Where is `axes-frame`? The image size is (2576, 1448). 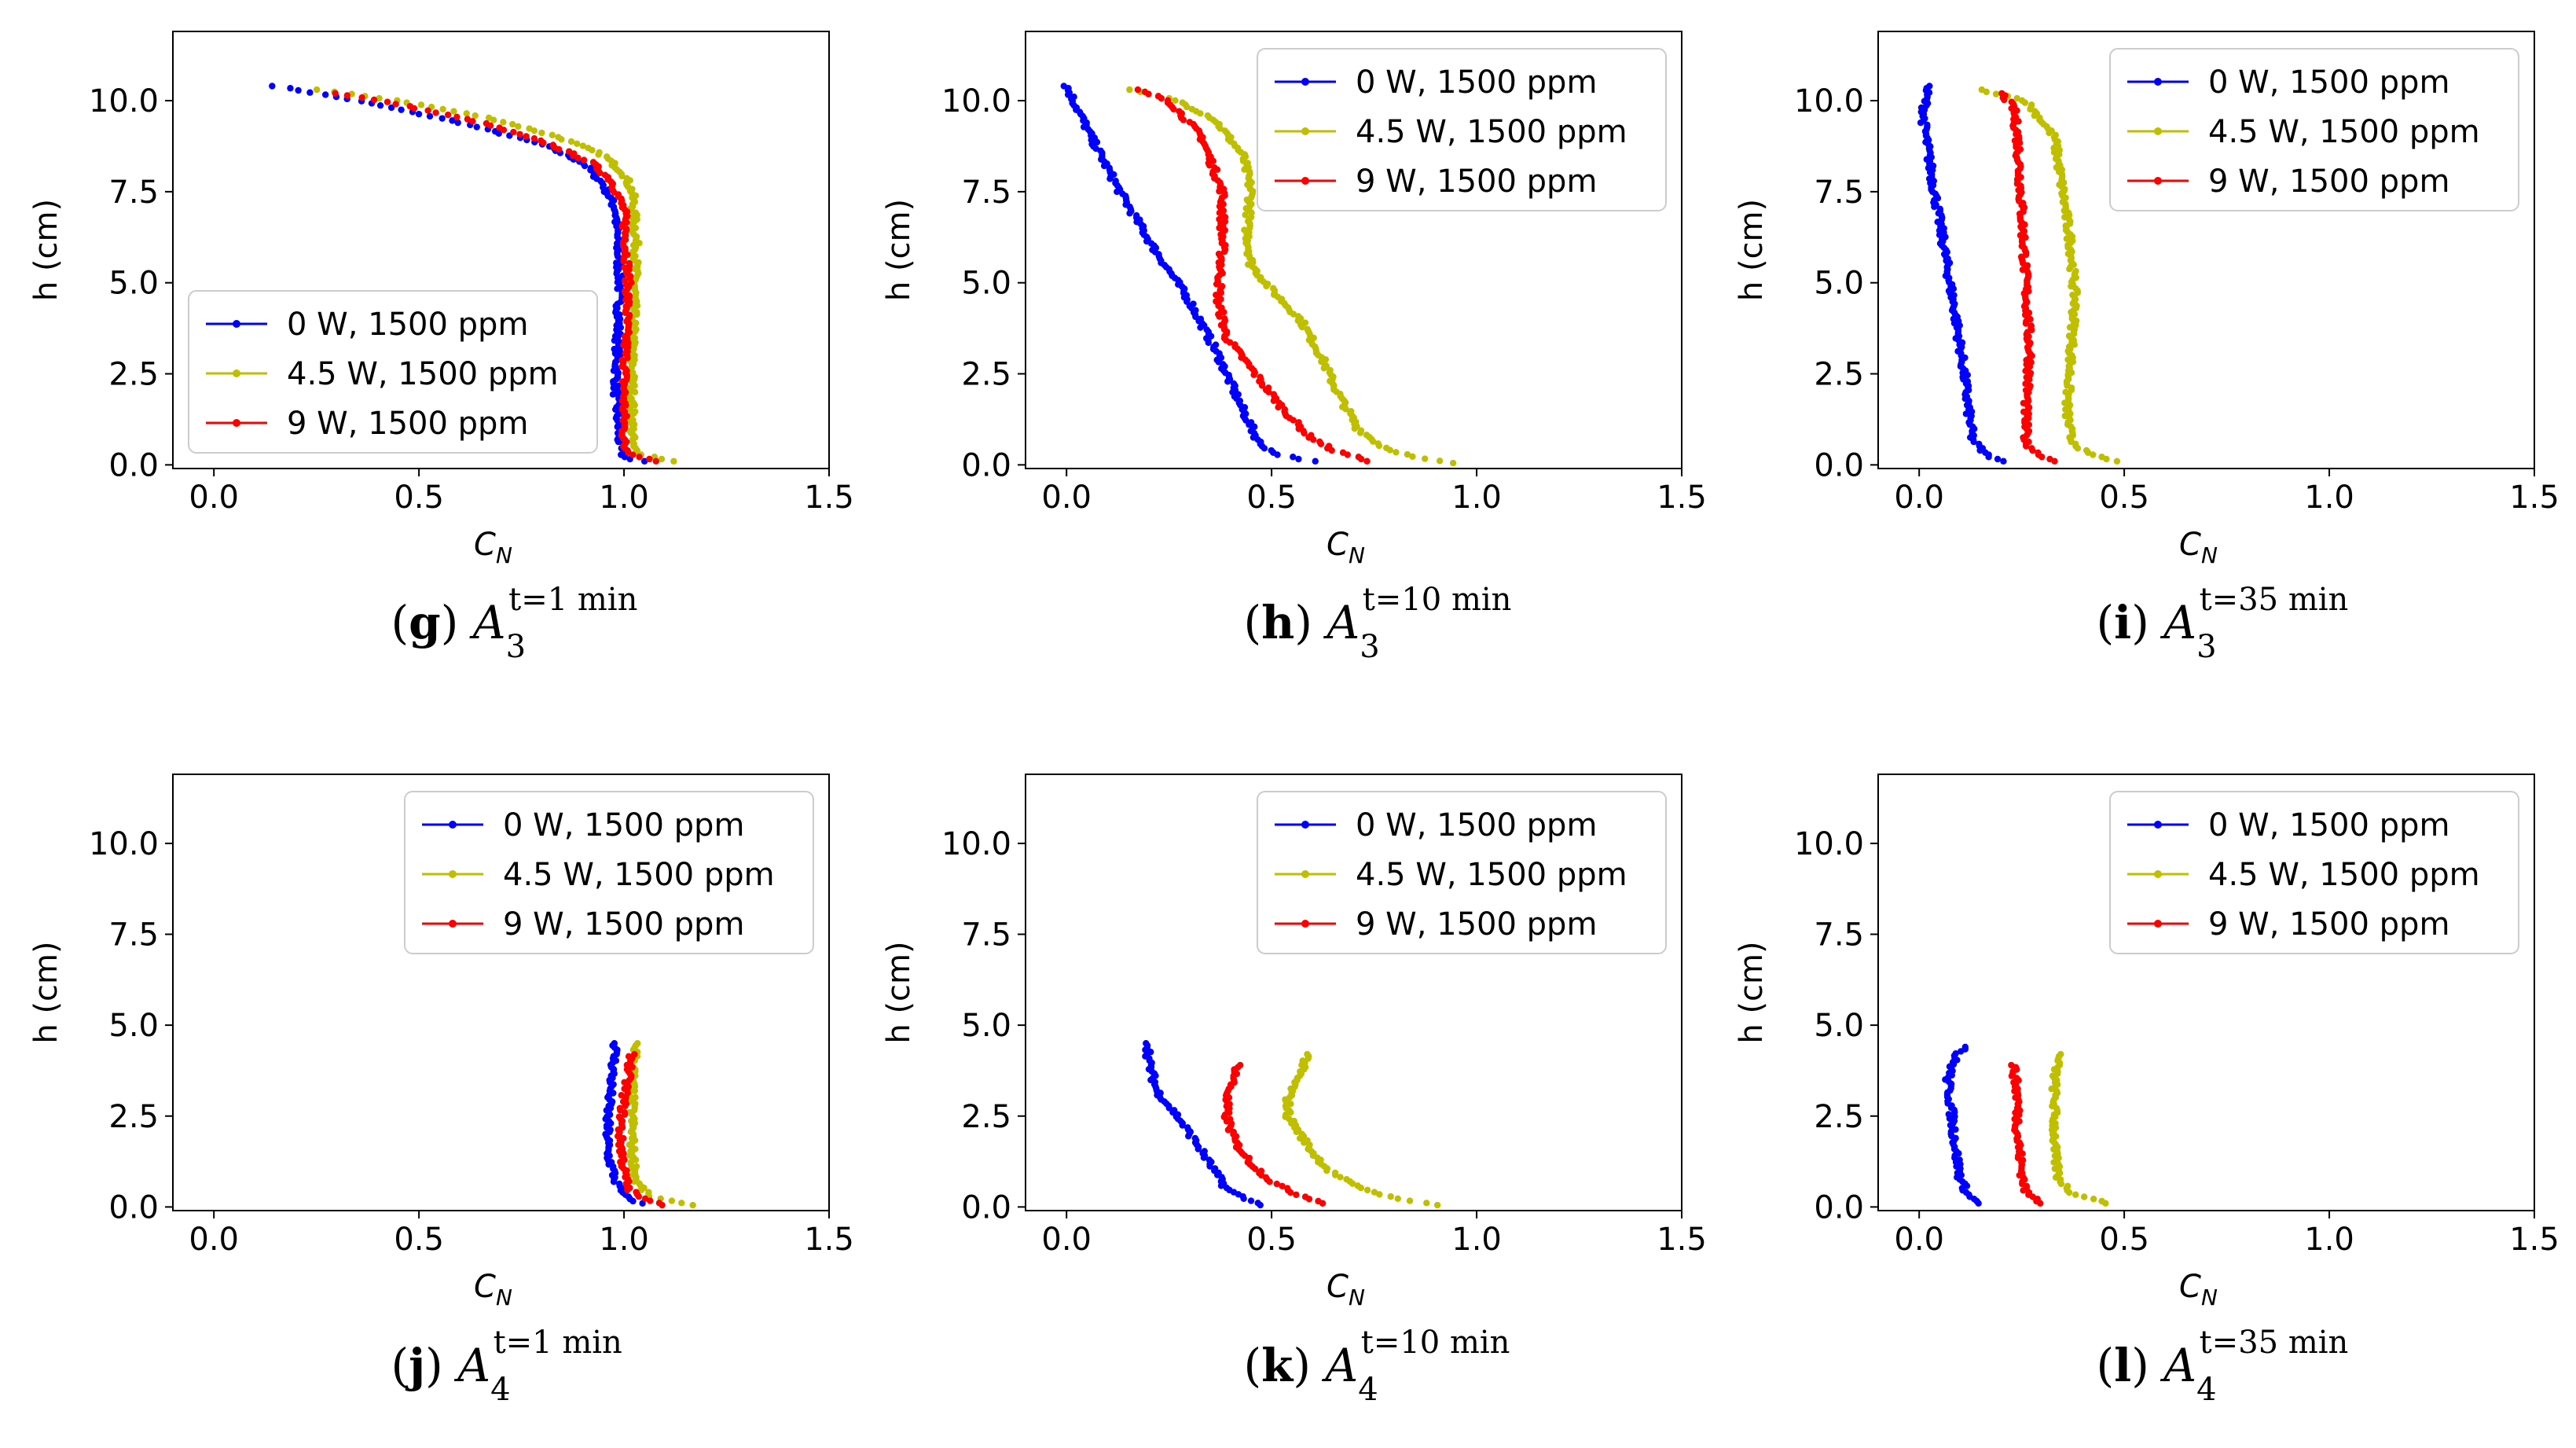 axes-frame is located at coordinates (1353, 250).